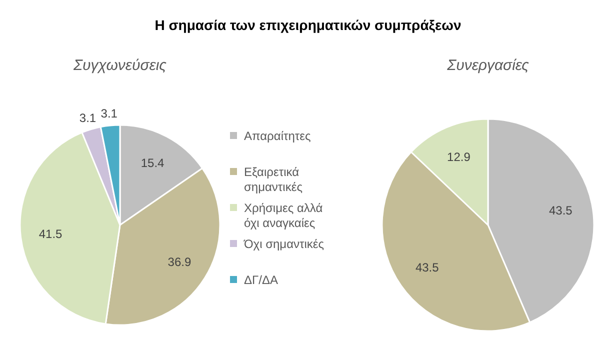  I want to click on data-label: 12.9, so click(459, 157).